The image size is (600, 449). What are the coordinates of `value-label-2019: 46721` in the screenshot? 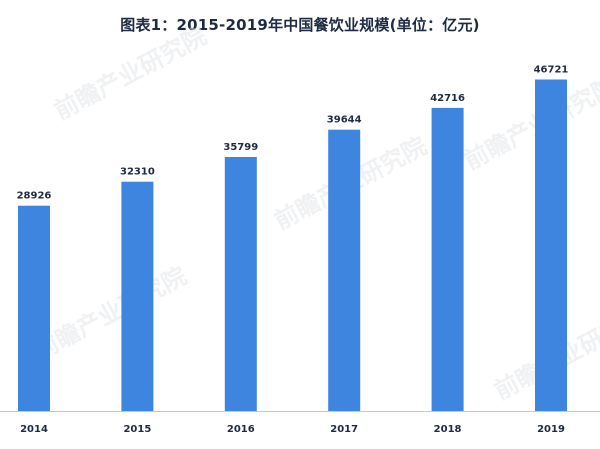 It's located at (551, 70).